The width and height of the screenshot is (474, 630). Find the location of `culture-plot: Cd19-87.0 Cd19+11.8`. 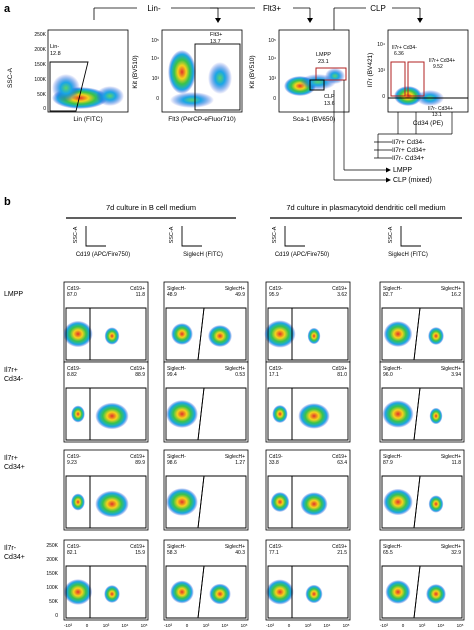

culture-plot: Cd19-87.0 Cd19+11.8 is located at coordinates (106, 322).